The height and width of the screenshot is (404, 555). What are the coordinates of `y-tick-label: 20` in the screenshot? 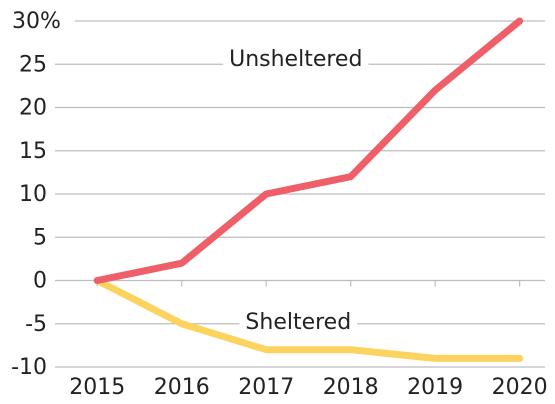 It's located at (33, 108).